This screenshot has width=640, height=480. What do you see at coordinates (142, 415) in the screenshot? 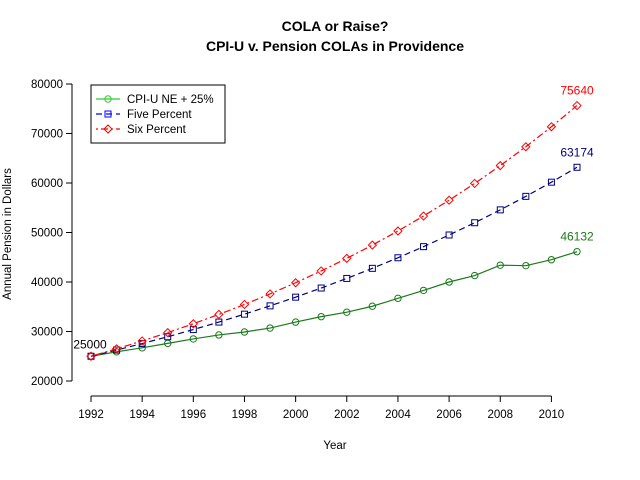
I see `x-tick-label: 1994` at bounding box center [142, 415].